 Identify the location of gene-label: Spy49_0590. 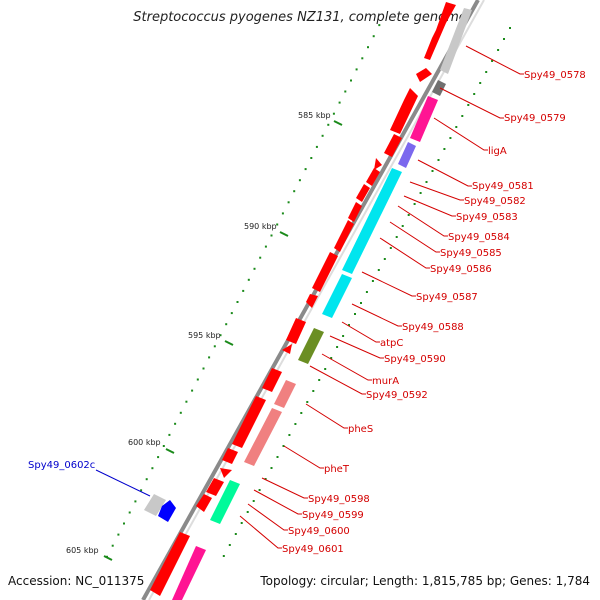
(415, 359).